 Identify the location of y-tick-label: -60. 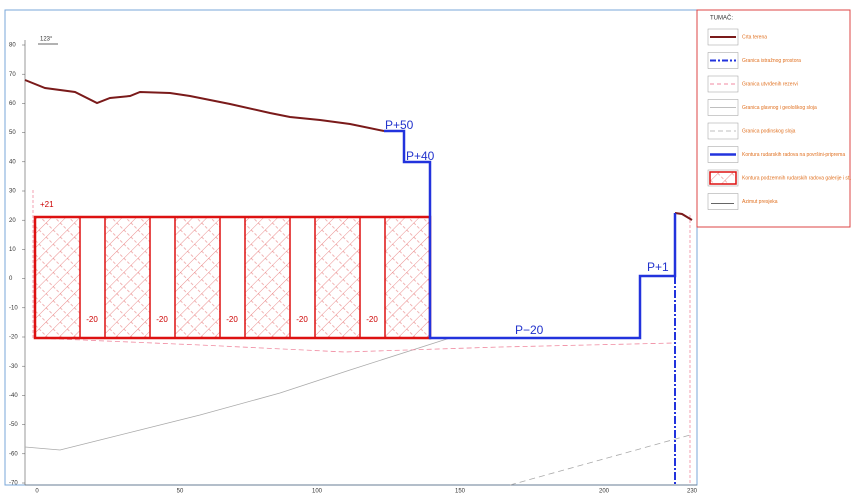
(13, 454).